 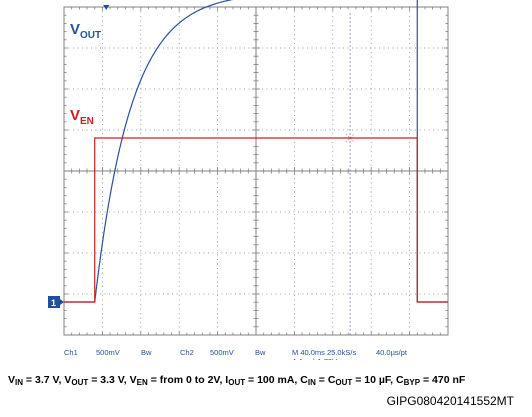 What do you see at coordinates (350, 138) in the screenshot?
I see `cursor-x-mark` at bounding box center [350, 138].